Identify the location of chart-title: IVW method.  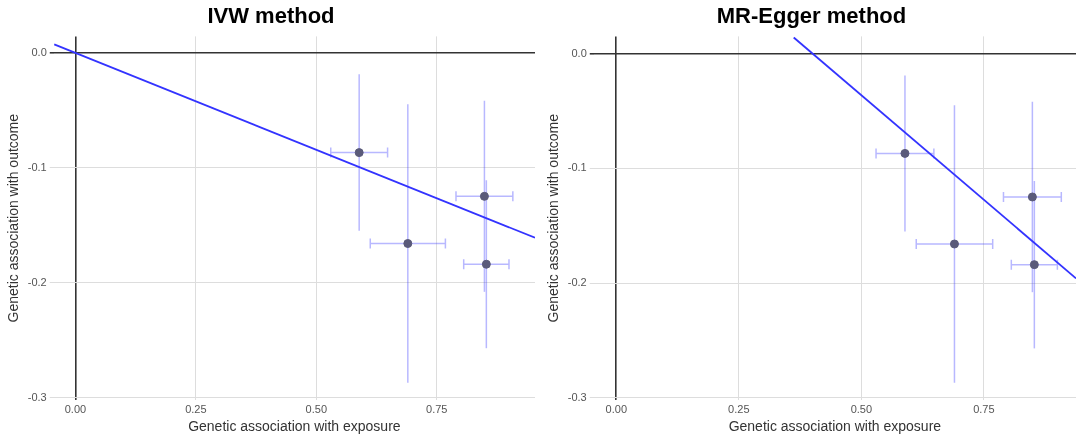
(271, 16).